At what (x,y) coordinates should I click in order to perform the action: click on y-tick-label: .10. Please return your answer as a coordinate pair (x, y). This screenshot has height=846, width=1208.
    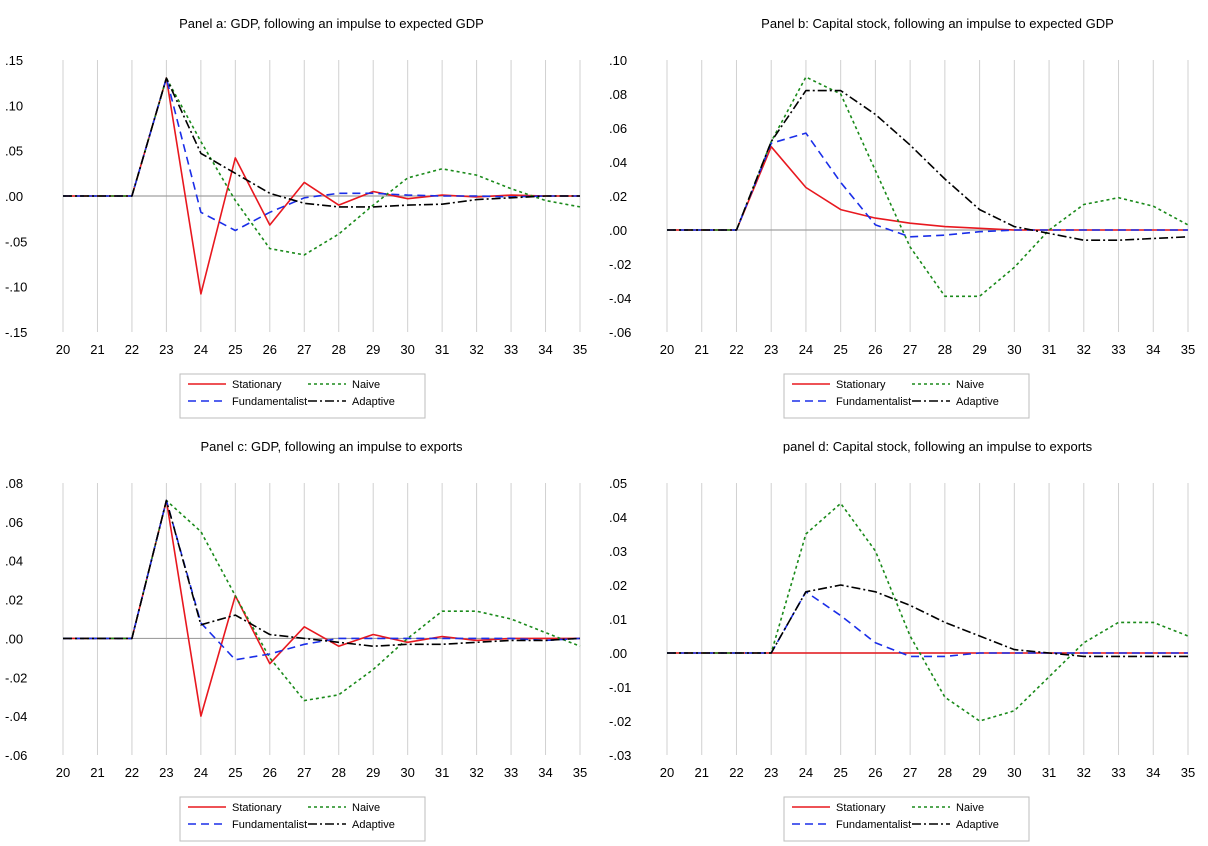
    Looking at the image, I should click on (618, 60).